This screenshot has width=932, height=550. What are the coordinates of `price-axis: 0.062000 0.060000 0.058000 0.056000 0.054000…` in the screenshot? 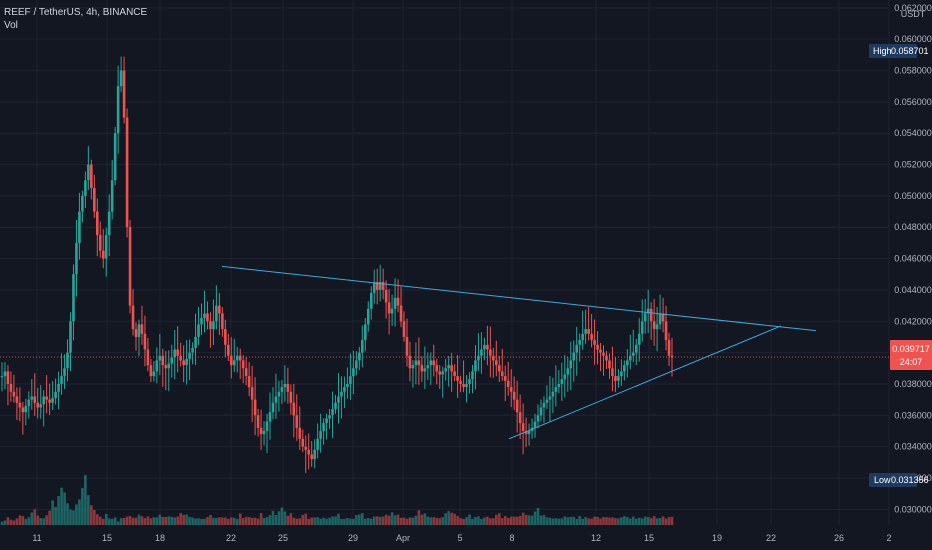 It's located at (913, 258).